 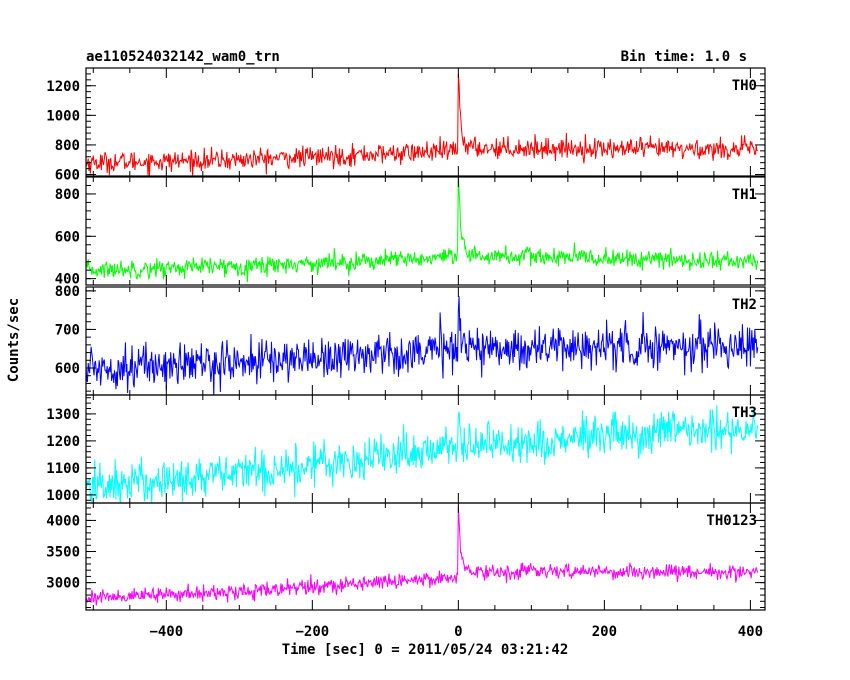 What do you see at coordinates (731, 521) in the screenshot?
I see `panel-label: TH0123` at bounding box center [731, 521].